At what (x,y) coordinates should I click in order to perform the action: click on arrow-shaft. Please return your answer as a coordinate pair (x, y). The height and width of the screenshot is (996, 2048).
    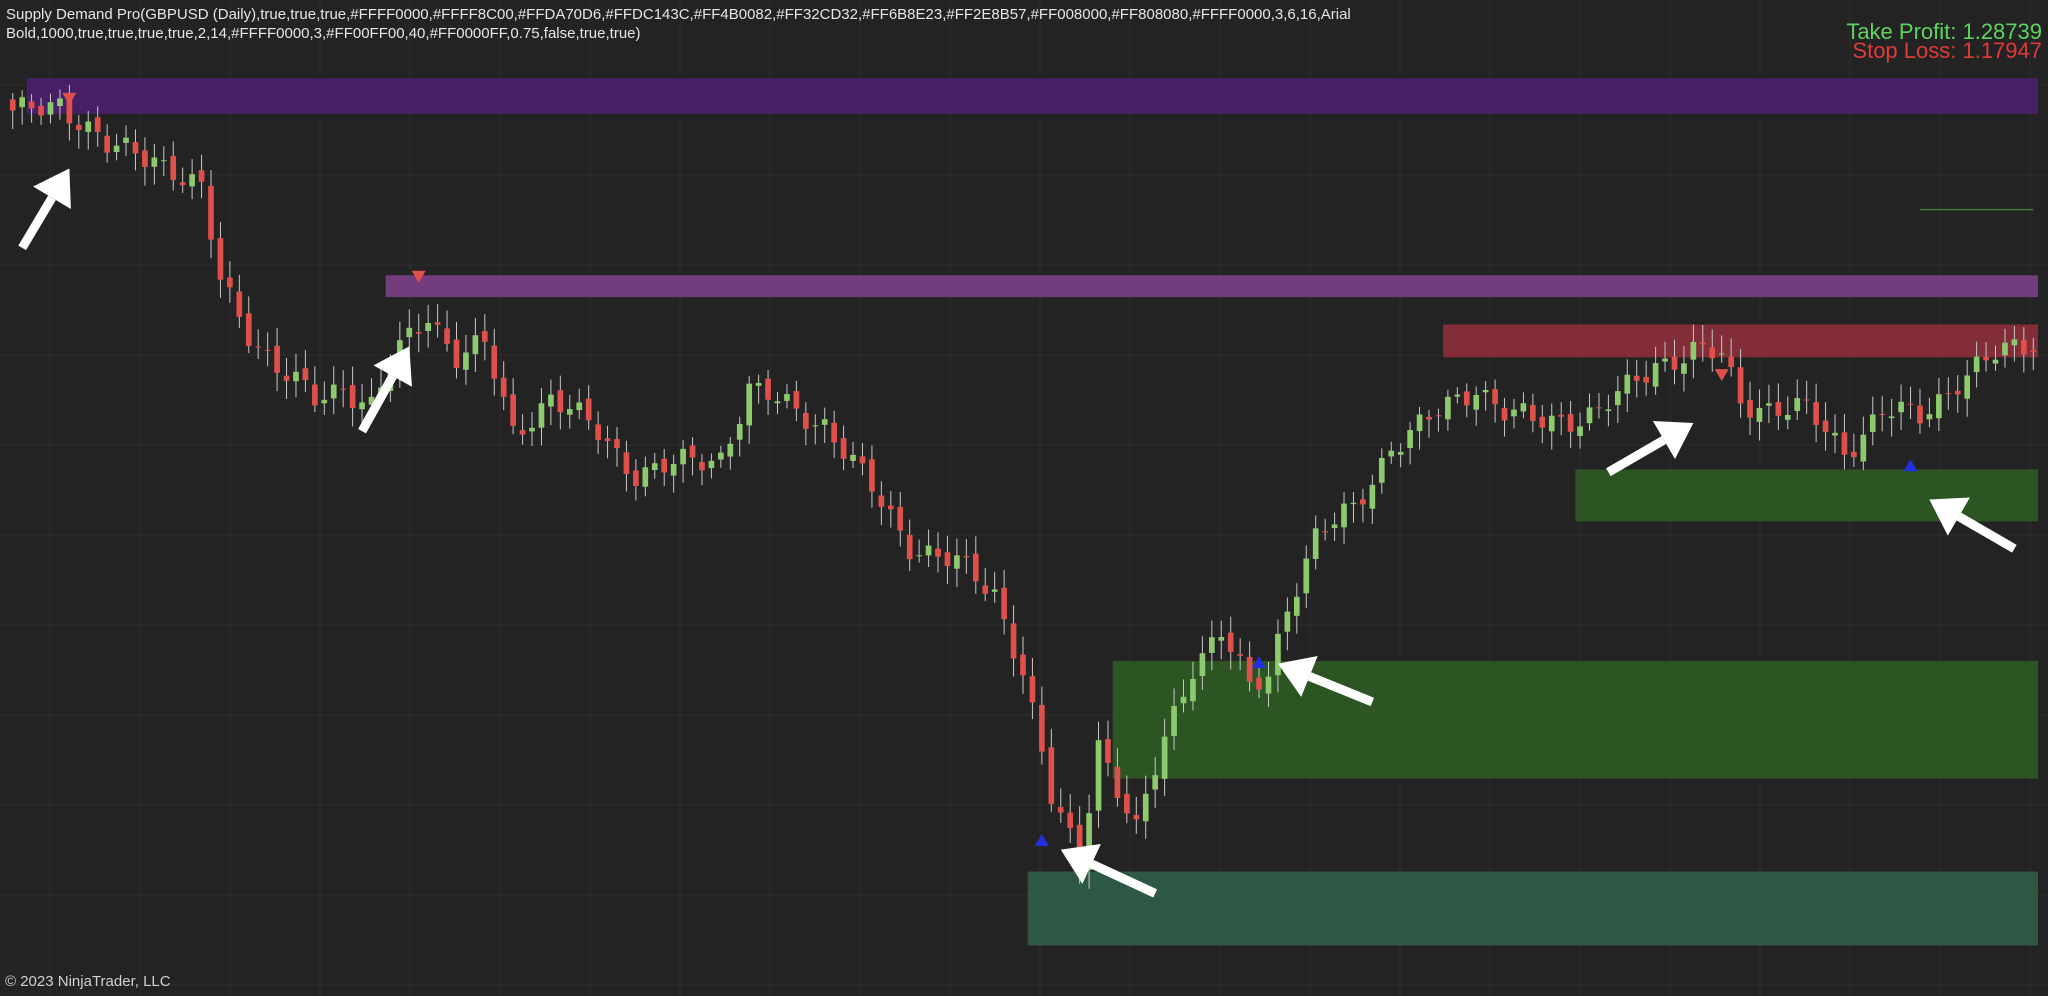
    Looking at the image, I should click on (37, 223).